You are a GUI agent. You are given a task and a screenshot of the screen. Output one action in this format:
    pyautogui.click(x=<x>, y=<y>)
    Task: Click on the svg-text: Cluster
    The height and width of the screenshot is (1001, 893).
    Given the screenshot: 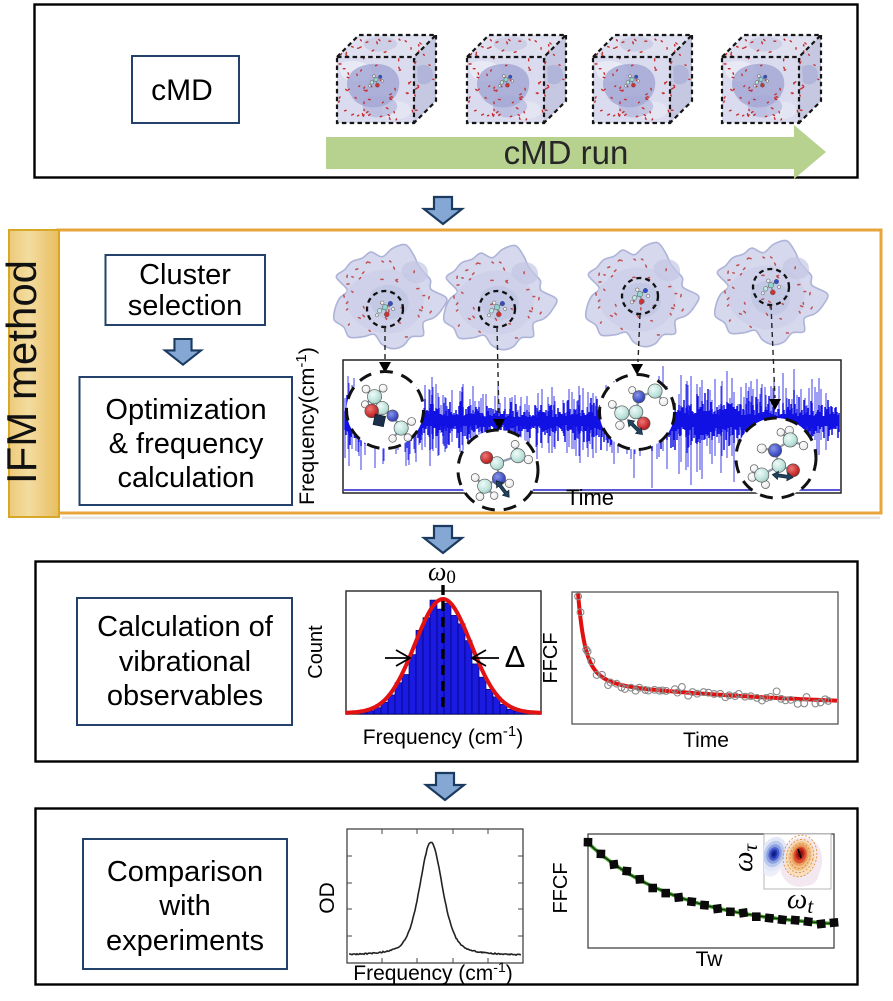 What is the action you would take?
    pyautogui.click(x=185, y=275)
    